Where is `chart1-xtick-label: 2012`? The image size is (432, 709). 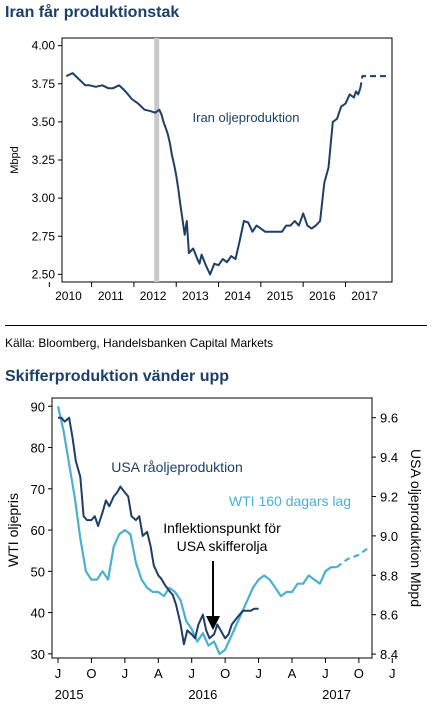 chart1-xtick-label: 2012 is located at coordinates (153, 296).